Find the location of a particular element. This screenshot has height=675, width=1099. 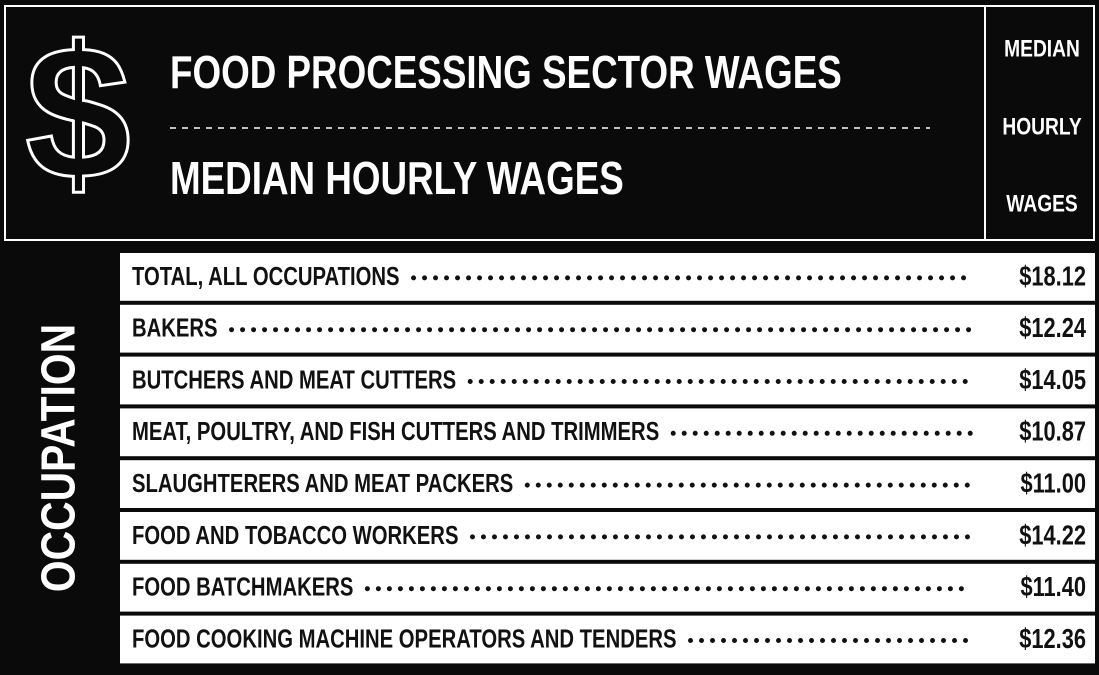

row-label-group: BAKERS is located at coordinates (175, 327).